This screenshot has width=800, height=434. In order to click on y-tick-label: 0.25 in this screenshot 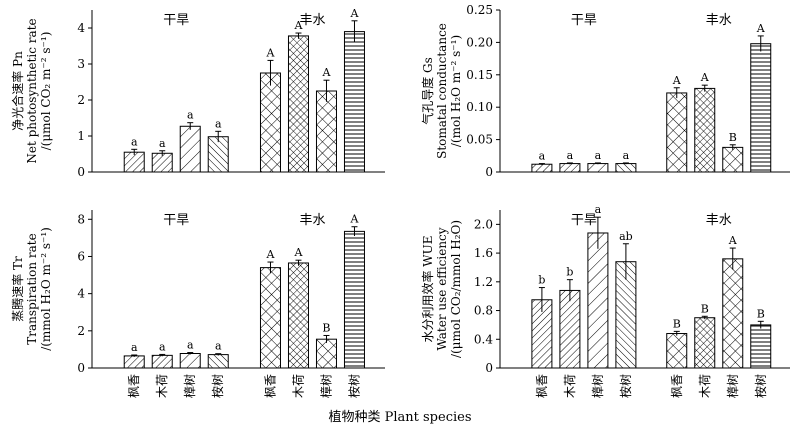, I will do `click(479, 10)`.